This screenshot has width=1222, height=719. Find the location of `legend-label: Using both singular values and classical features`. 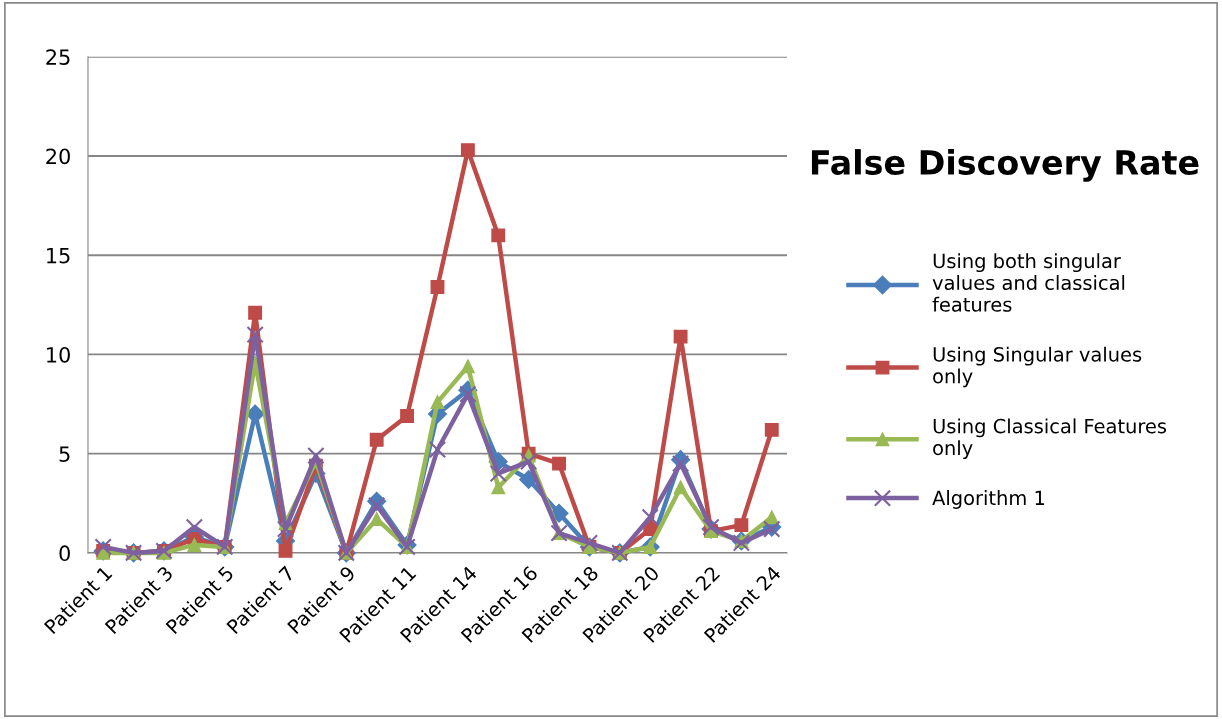

legend-label: Using both singular values and classical features is located at coordinates (1028, 282).